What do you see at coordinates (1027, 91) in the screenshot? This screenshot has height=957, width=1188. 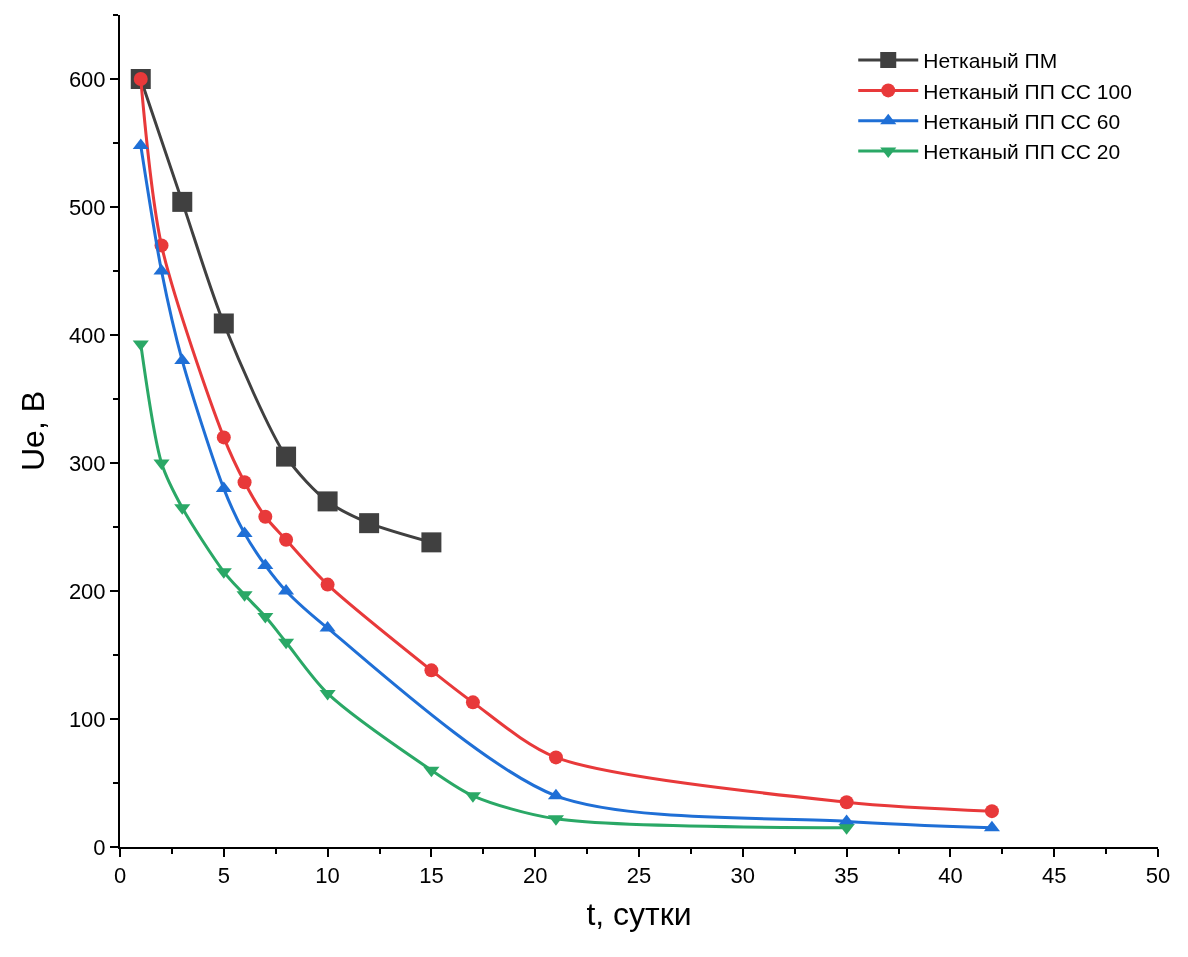 I see `legend-label: Нетканый ПП СС 100` at bounding box center [1027, 91].